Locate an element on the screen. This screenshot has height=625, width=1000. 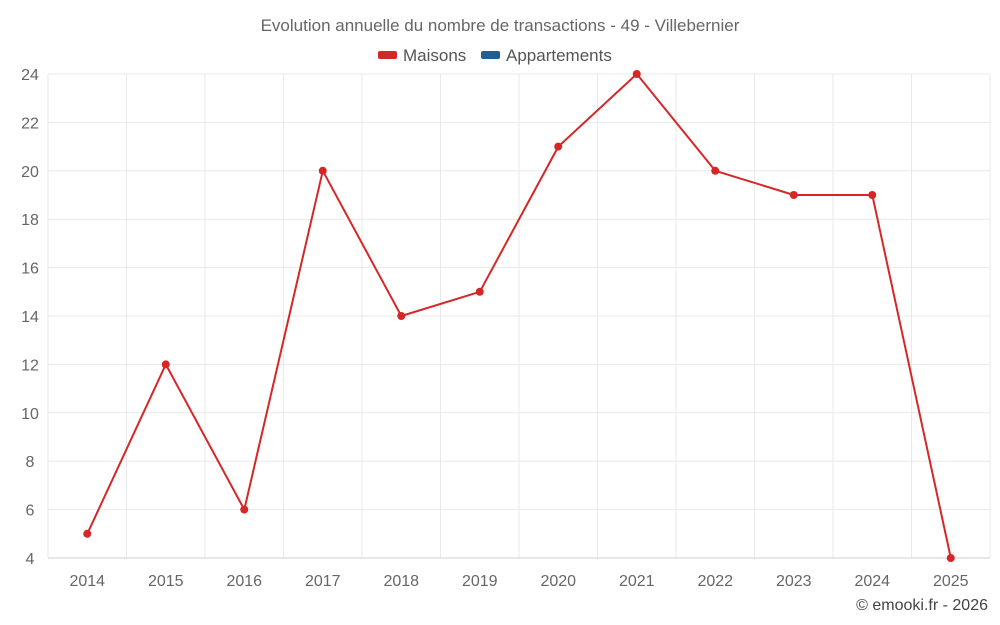
x-tick-label: 2015 is located at coordinates (166, 581).